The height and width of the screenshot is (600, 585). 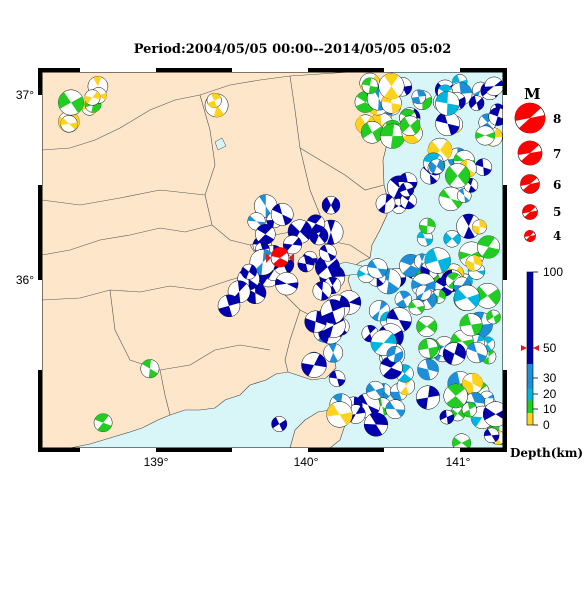 I want to click on legend-ball-m5, so click(x=530, y=212).